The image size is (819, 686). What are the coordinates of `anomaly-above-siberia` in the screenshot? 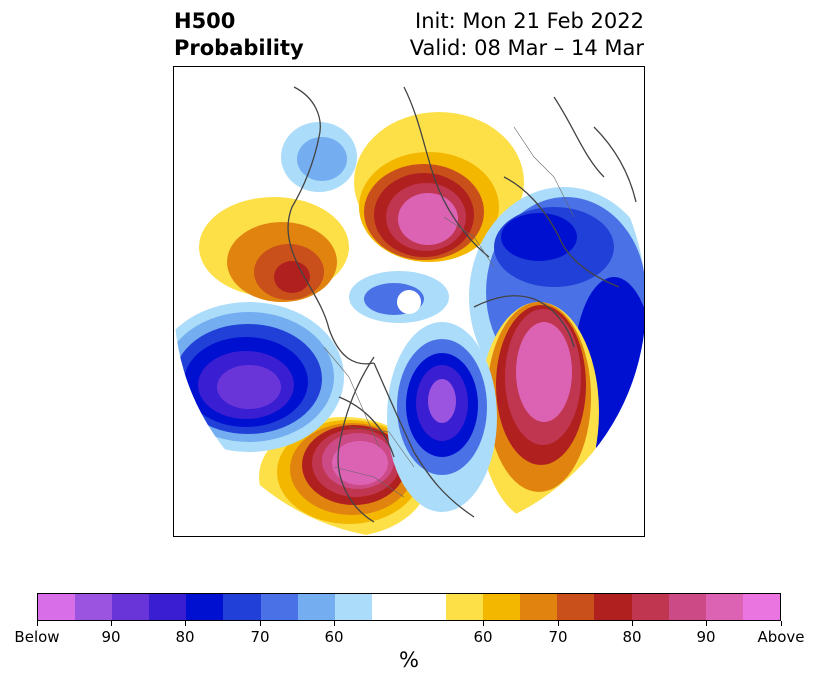 It's located at (274, 249).